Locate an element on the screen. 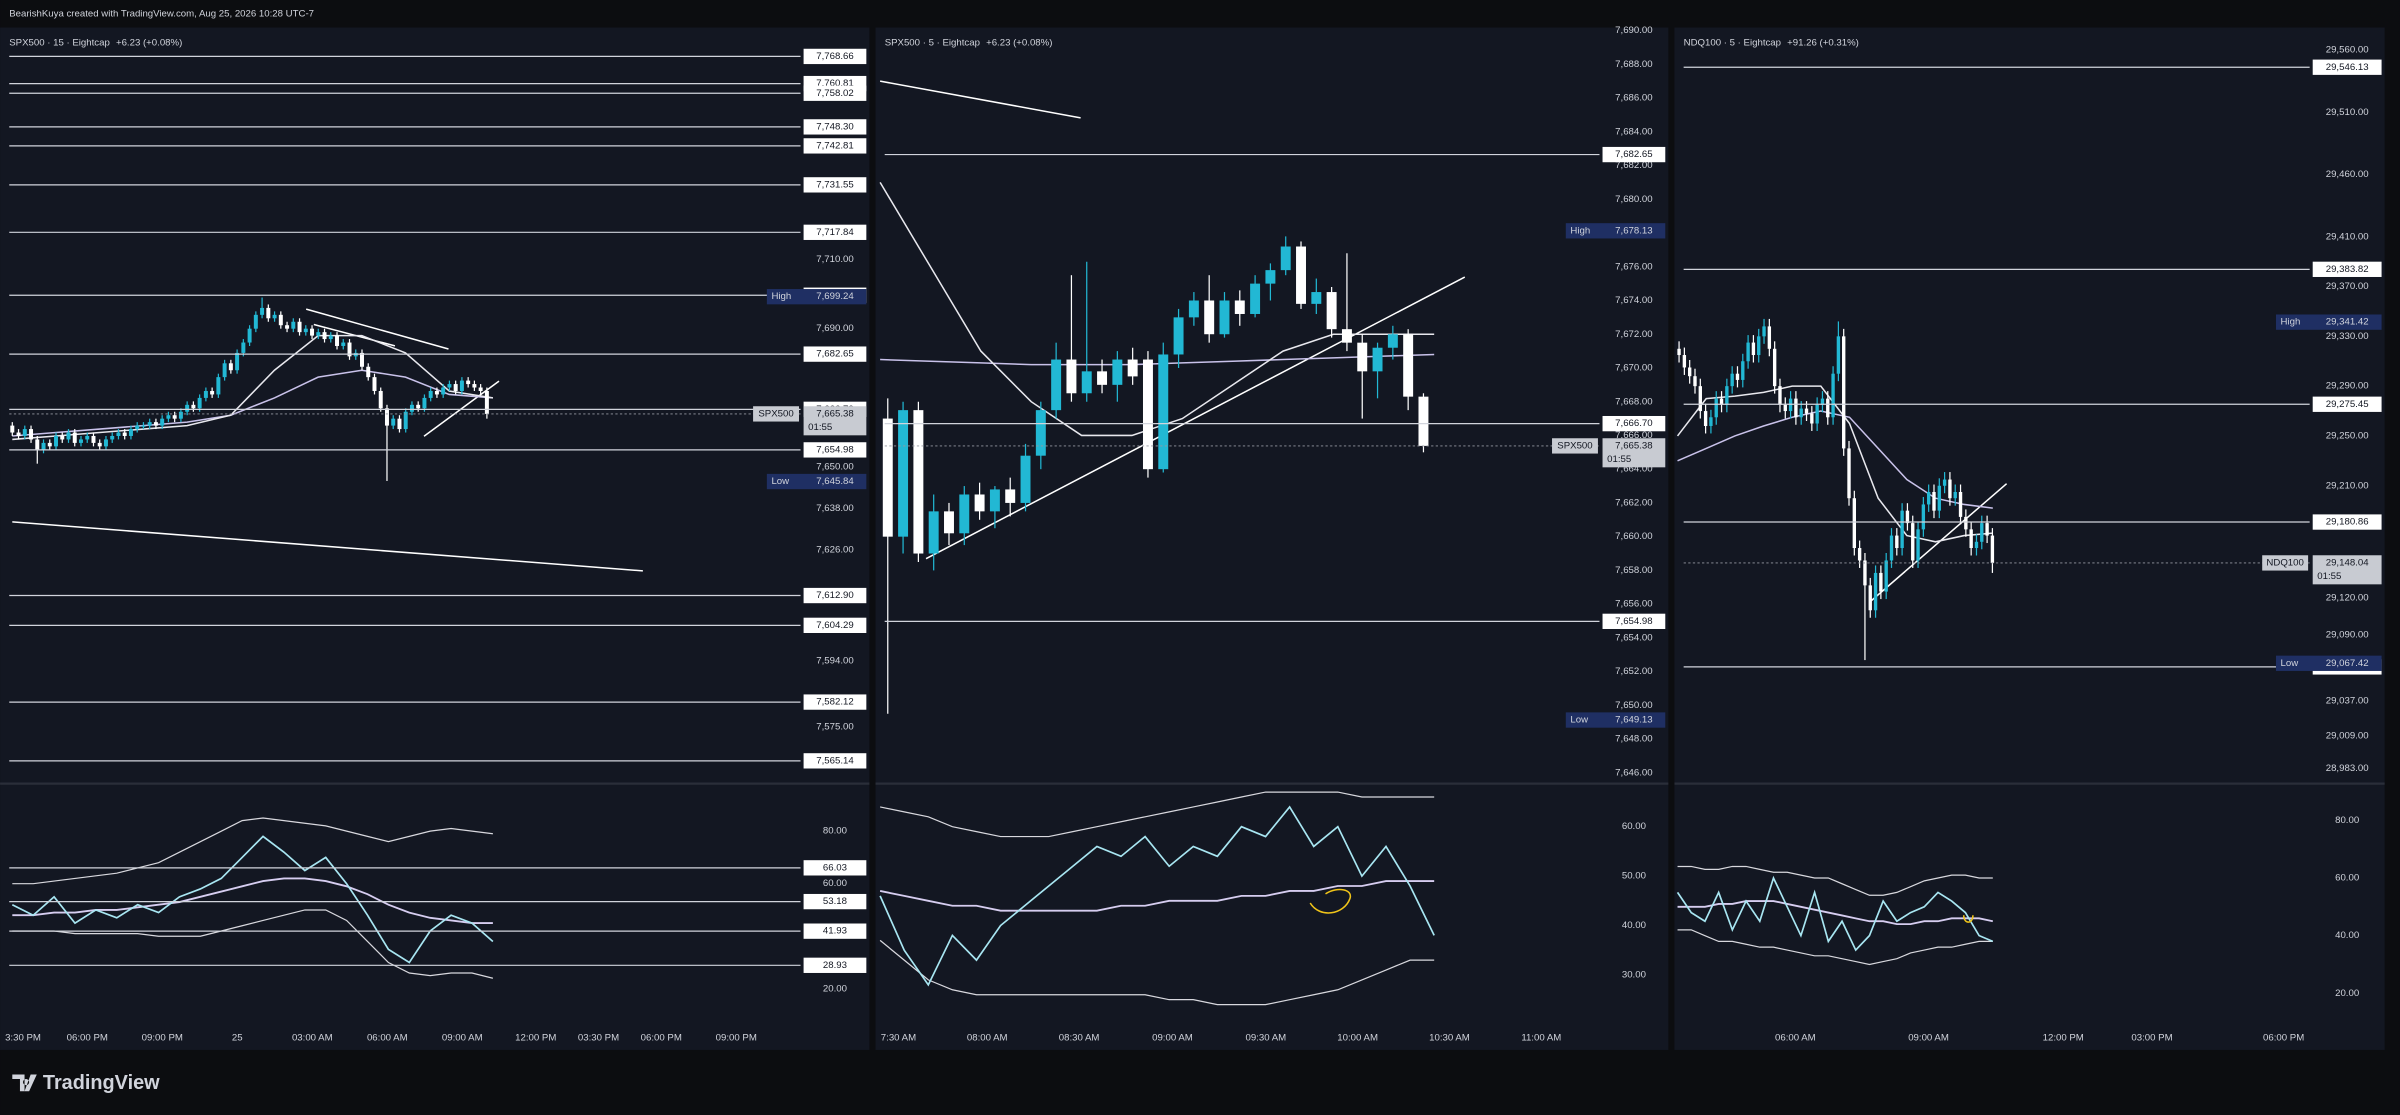  y-tick-label: 7,710.00 is located at coordinates (834, 259).